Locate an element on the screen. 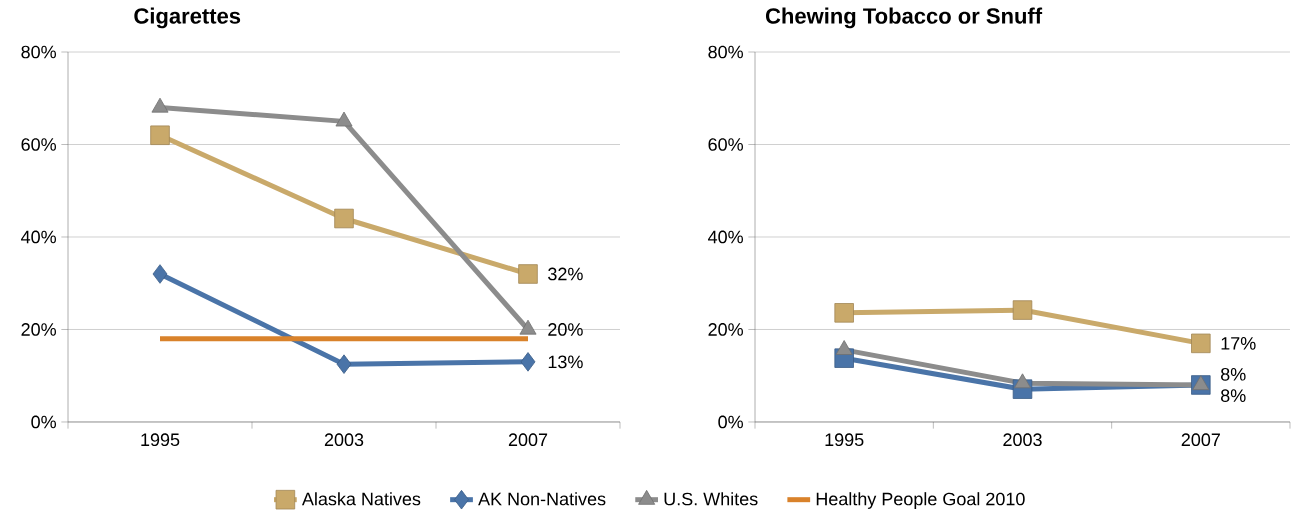 The height and width of the screenshot is (513, 1299). data-label: 20% is located at coordinates (565, 329).